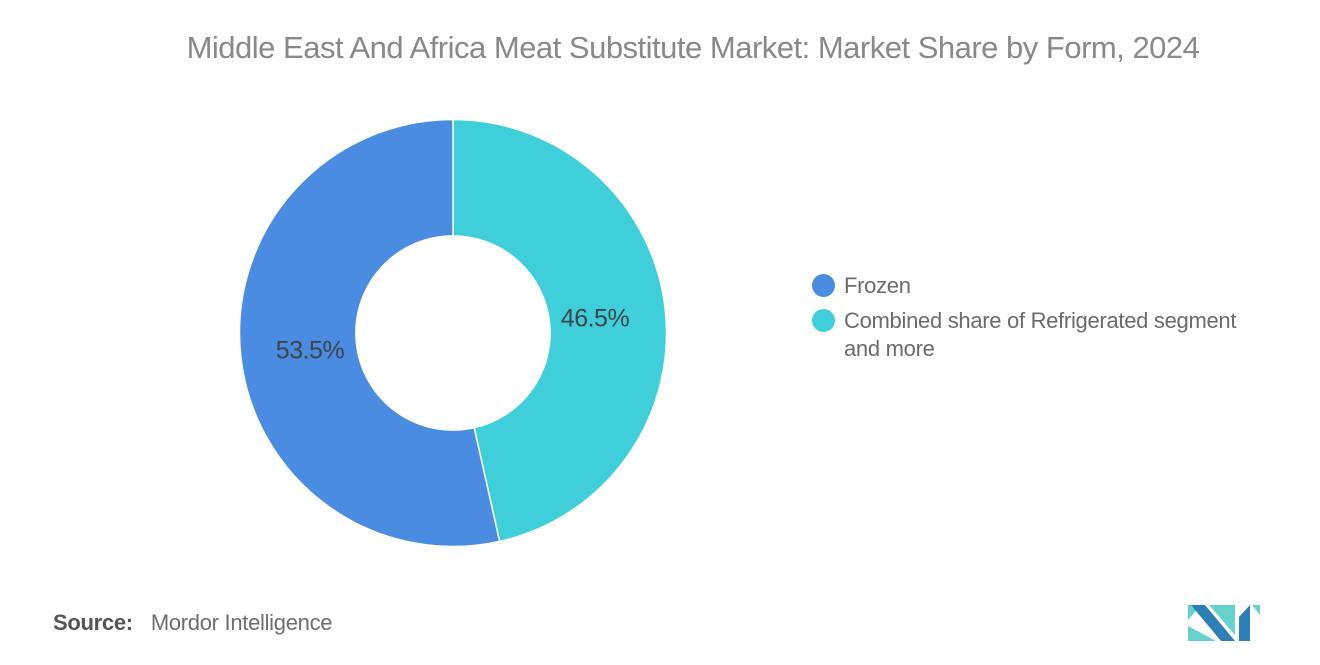 The image size is (1320, 665). Describe the element at coordinates (369, 333) in the screenshot. I see `donut-segment-frozen` at that location.